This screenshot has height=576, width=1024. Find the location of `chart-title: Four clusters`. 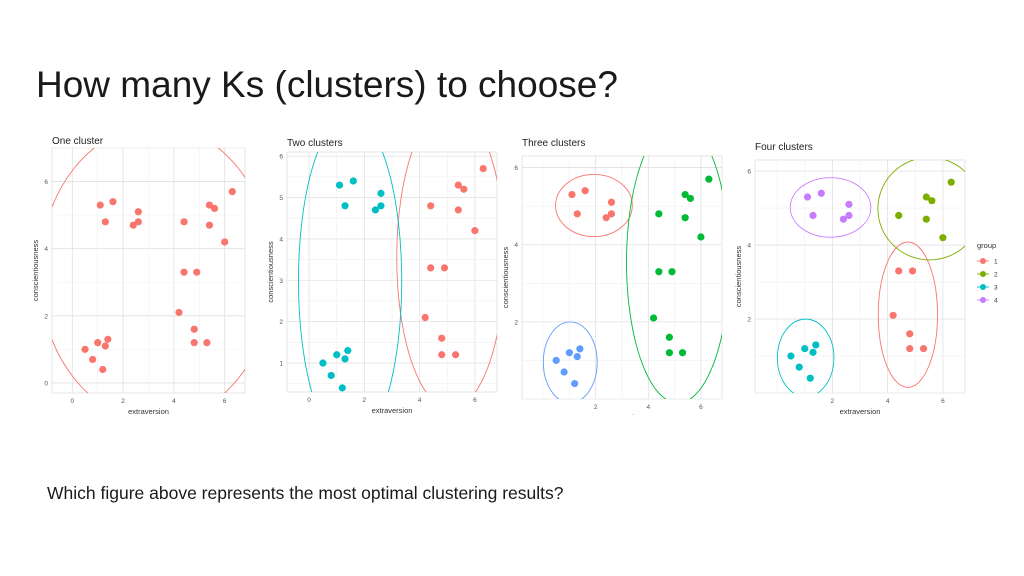

chart-title: Four clusters is located at coordinates (784, 147).